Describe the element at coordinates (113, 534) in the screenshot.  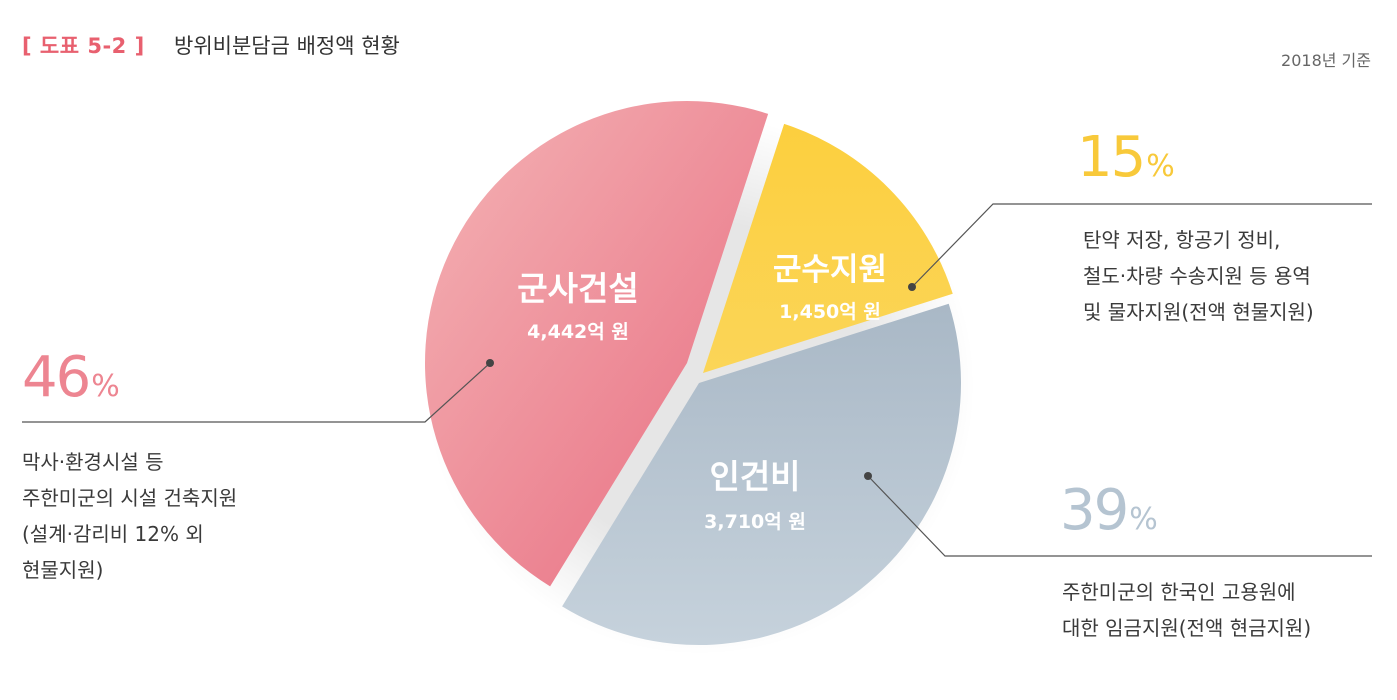
I see `description-line: (설계·감리비 12% 외` at that location.